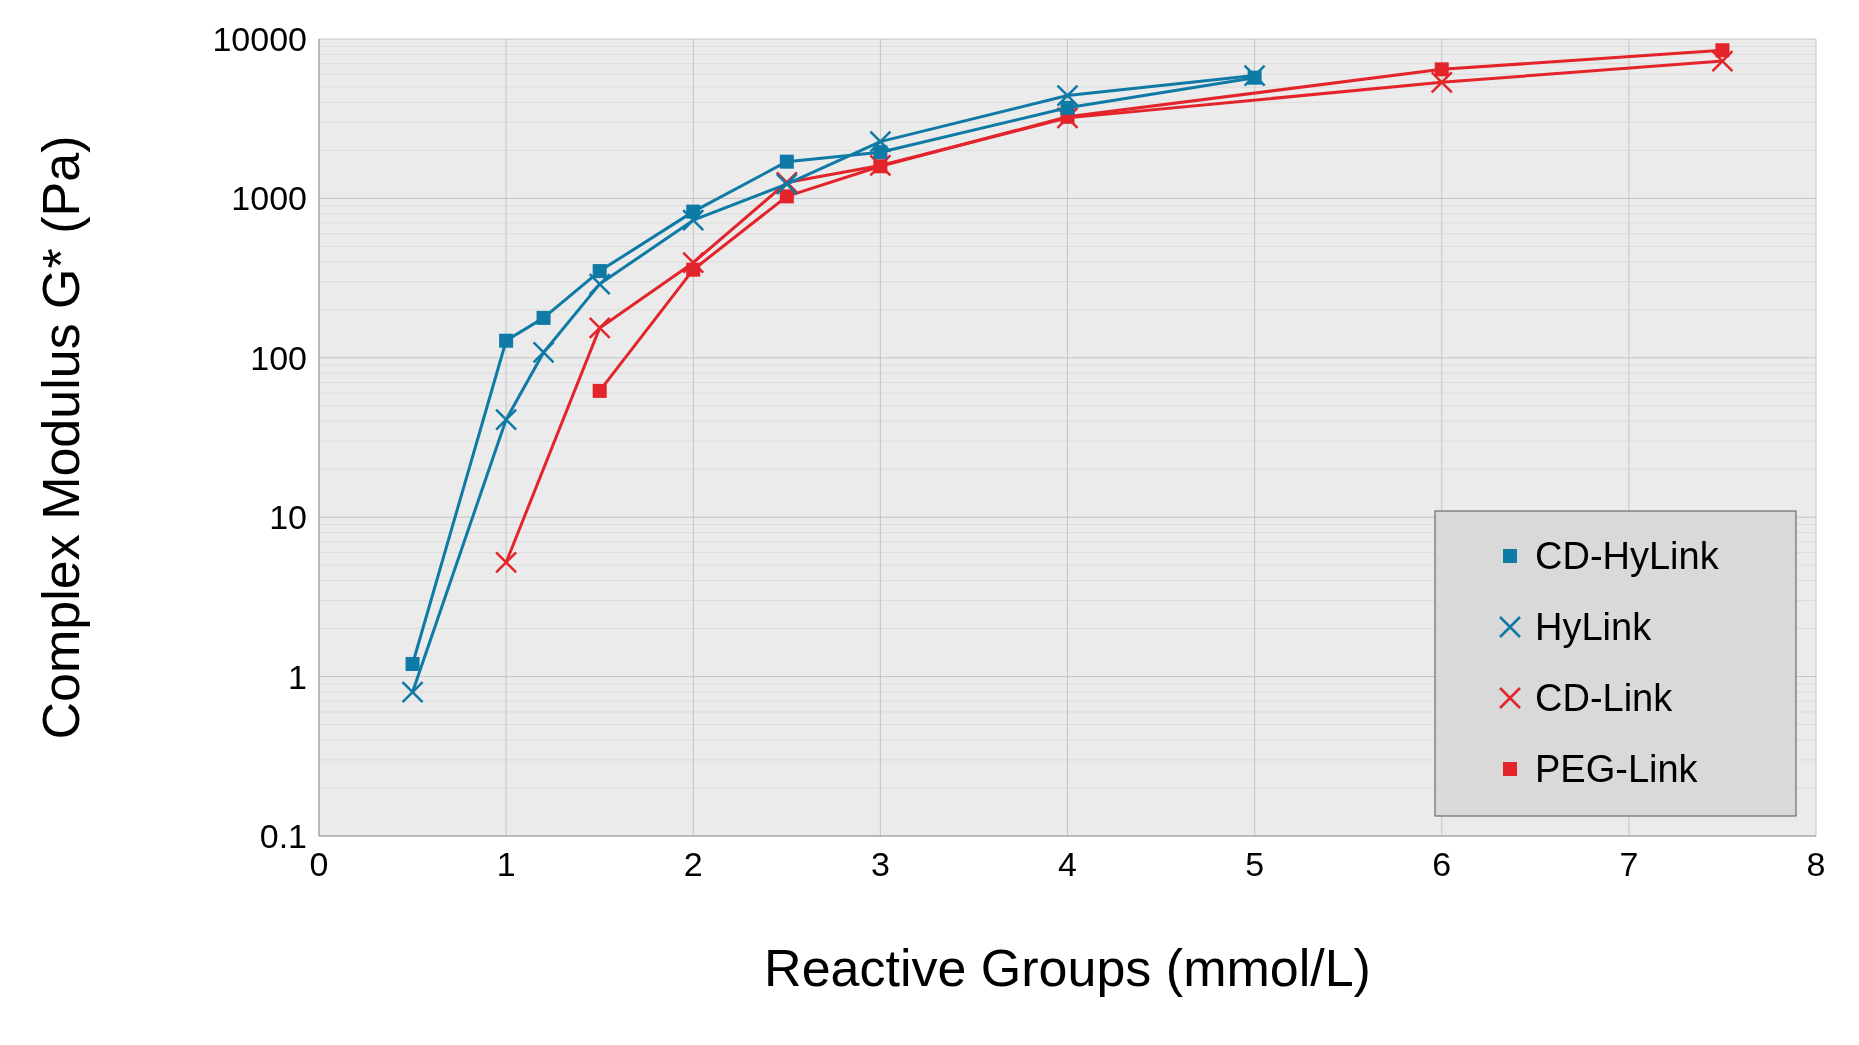  Describe the element at coordinates (1617, 769) in the screenshot. I see `legend-label: PEG-Link` at that location.